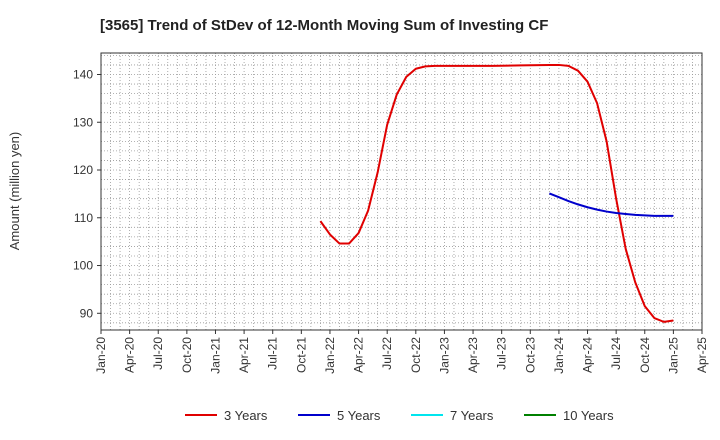 The width and height of the screenshot is (720, 440). What do you see at coordinates (359, 415) in the screenshot?
I see `legend-label-5-years: 5 Years` at bounding box center [359, 415].